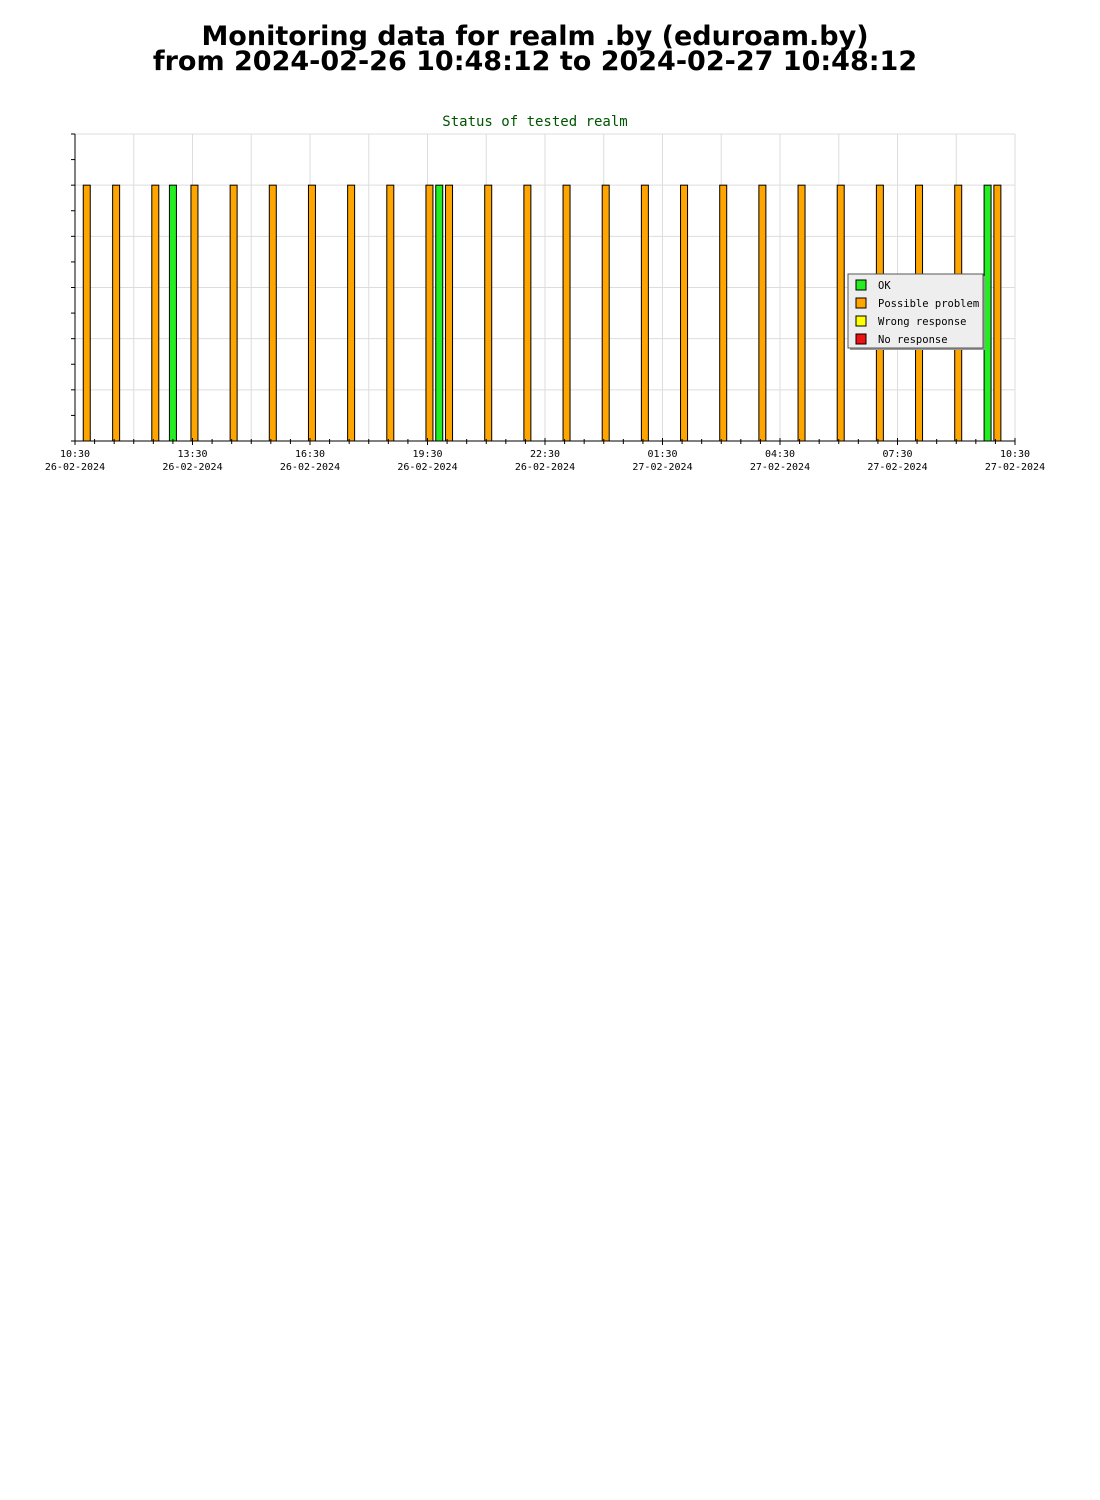 Image resolution: width=1100 pixels, height=1500 pixels. Describe the element at coordinates (897, 454) in the screenshot. I see `x-tick-label-time: 07:30` at that location.